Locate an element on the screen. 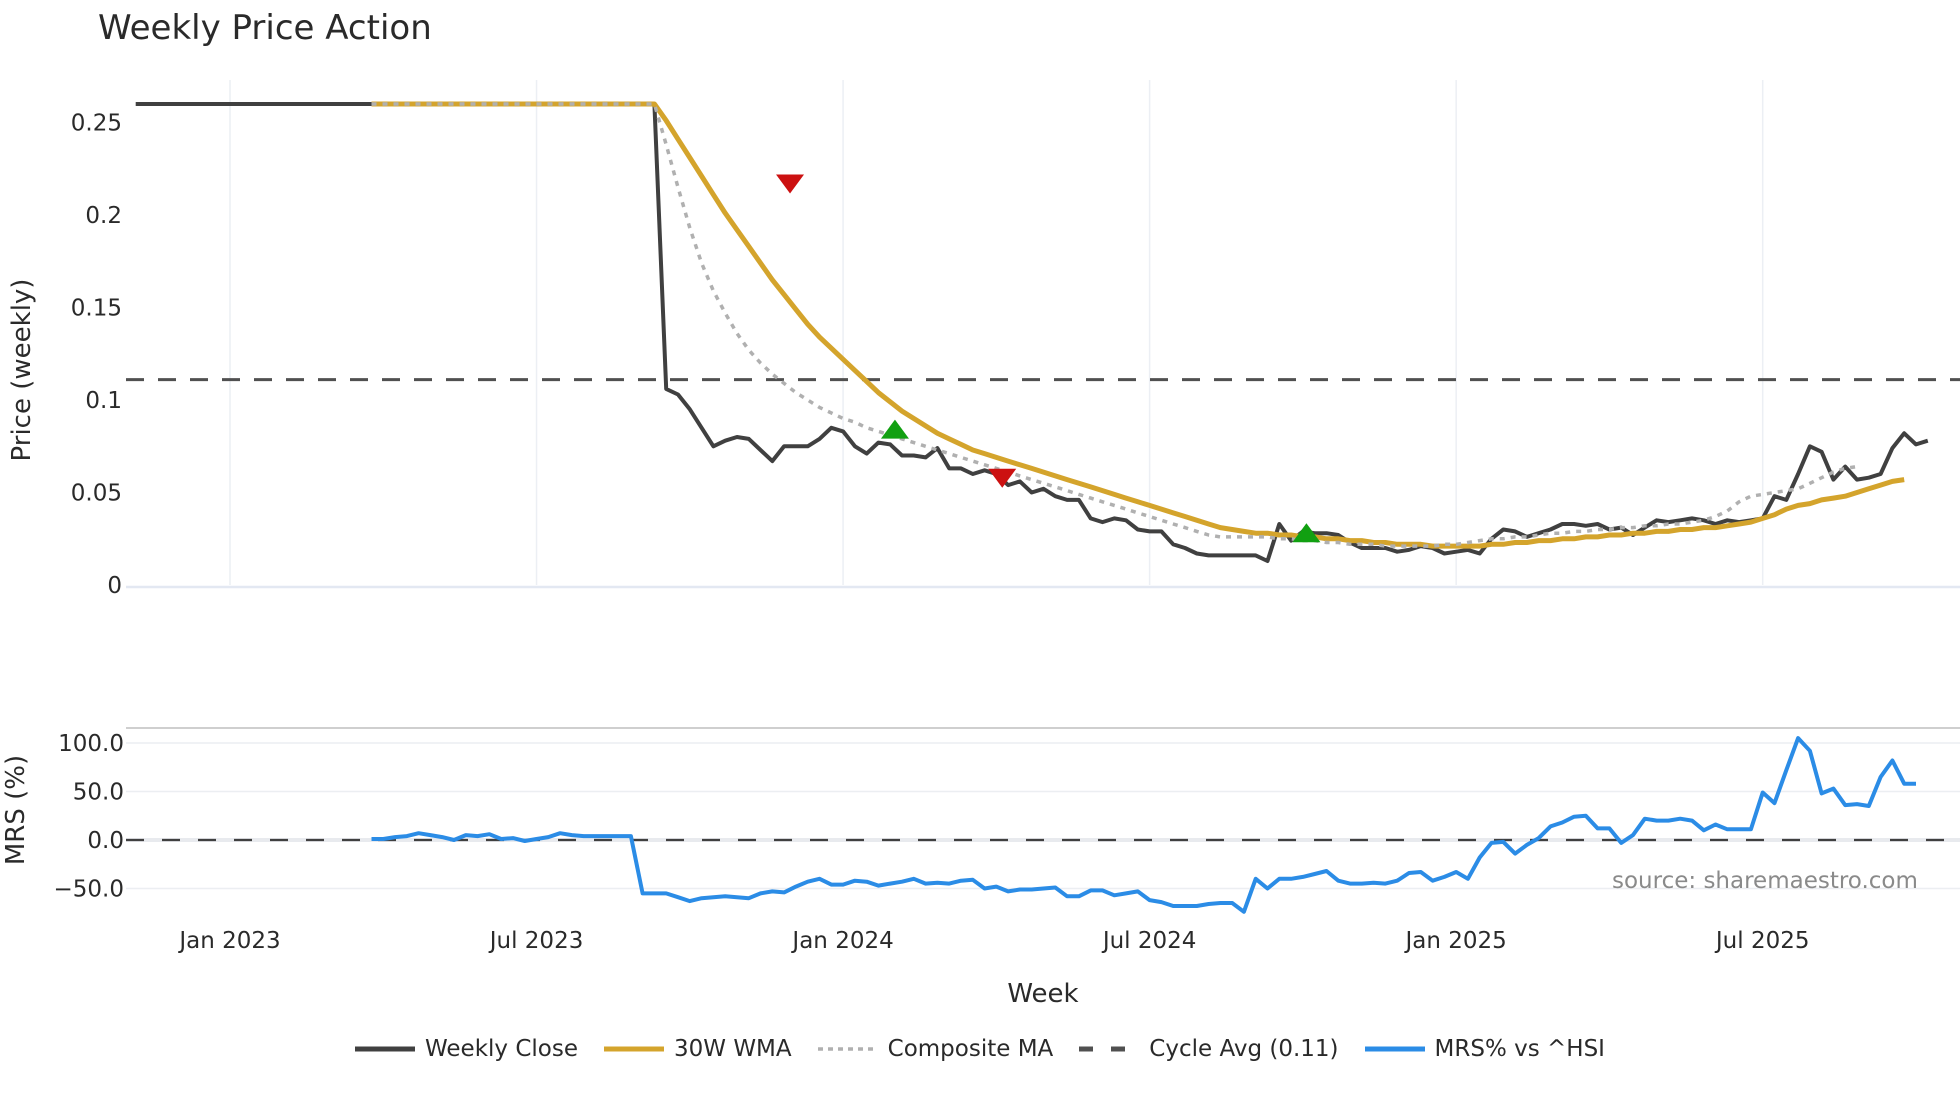 This screenshot has height=1102, width=1960. legend-label: Cycle Avg (0.11) is located at coordinates (1244, 1049).